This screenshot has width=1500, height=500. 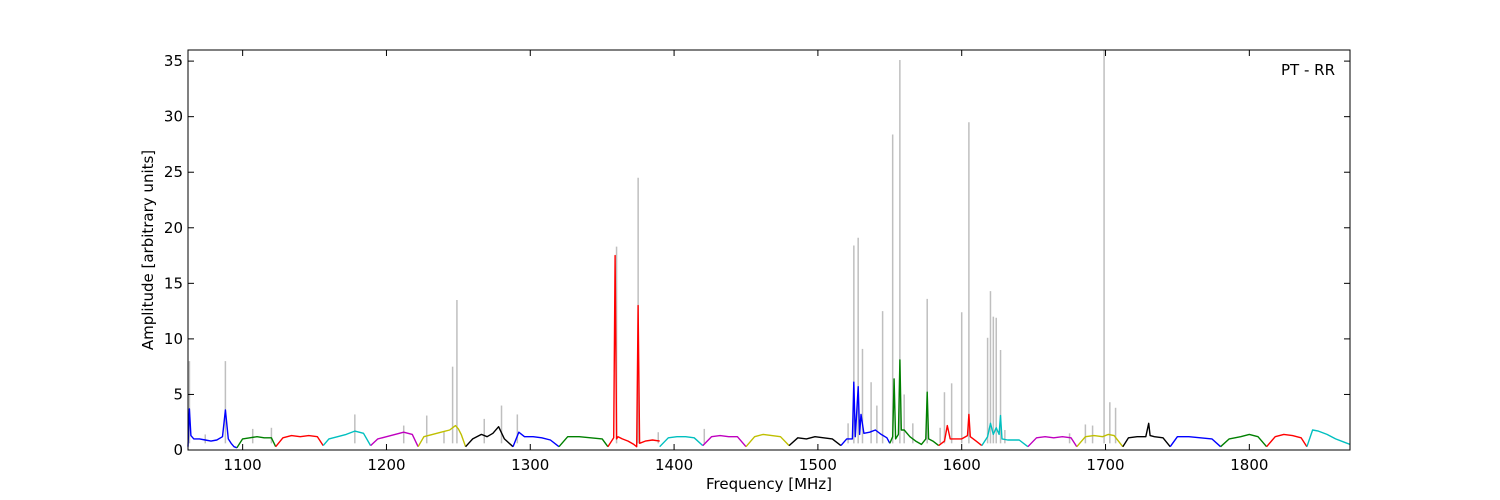 What do you see at coordinates (1105, 465) in the screenshot?
I see `x-tick-label: 1700` at bounding box center [1105, 465].